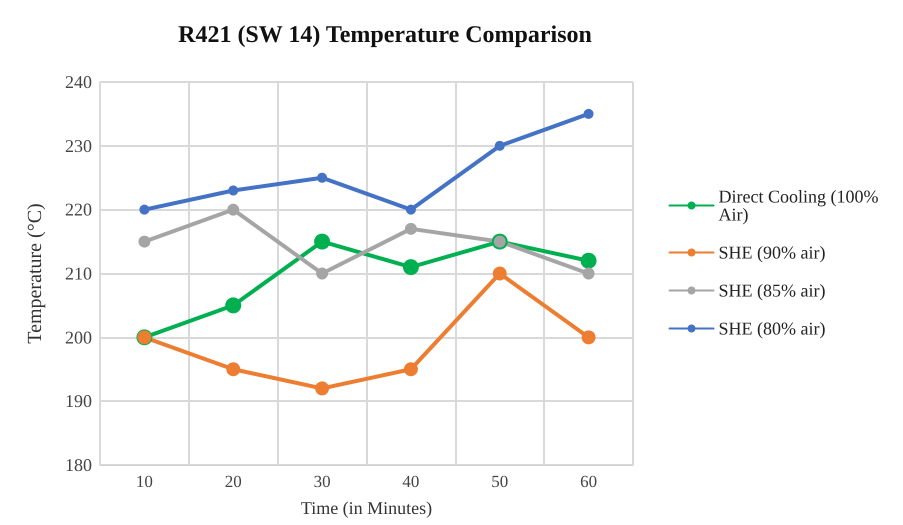  What do you see at coordinates (78, 82) in the screenshot?
I see `y-tick-label: 240` at bounding box center [78, 82].